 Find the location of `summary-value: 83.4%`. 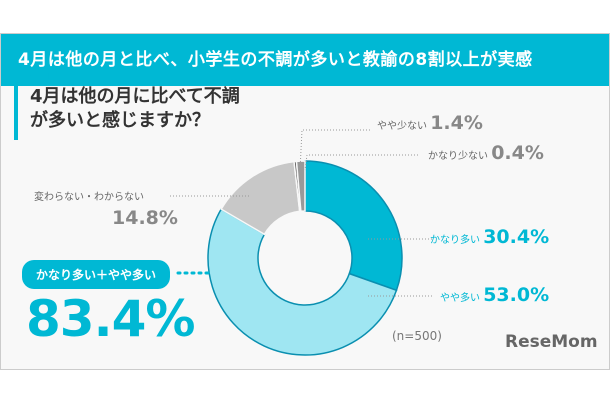

summary-value: 83.4% is located at coordinates (110, 319).